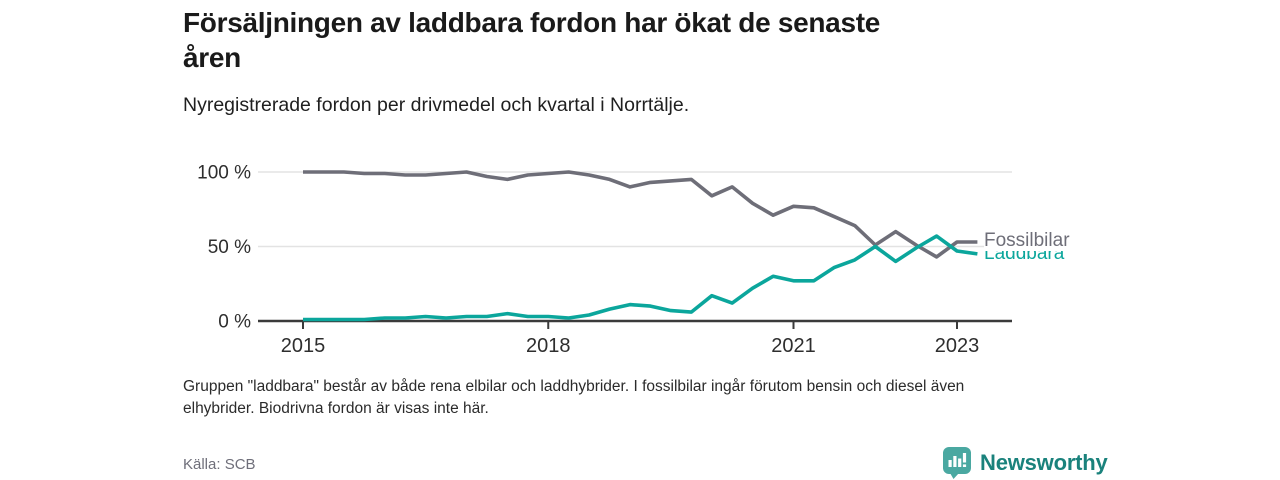 This screenshot has width=1280, height=480. Describe the element at coordinates (212, 57) in the screenshot. I see `chart-title-line2: åren` at that location.